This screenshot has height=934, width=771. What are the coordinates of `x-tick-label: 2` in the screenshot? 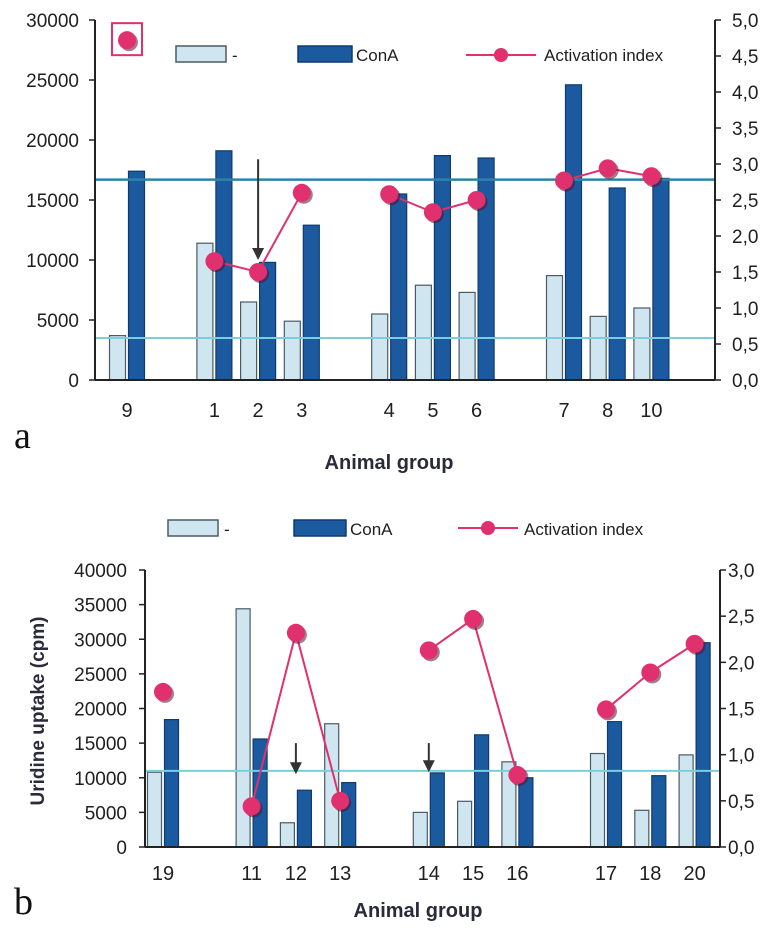 It's located at (258, 411).